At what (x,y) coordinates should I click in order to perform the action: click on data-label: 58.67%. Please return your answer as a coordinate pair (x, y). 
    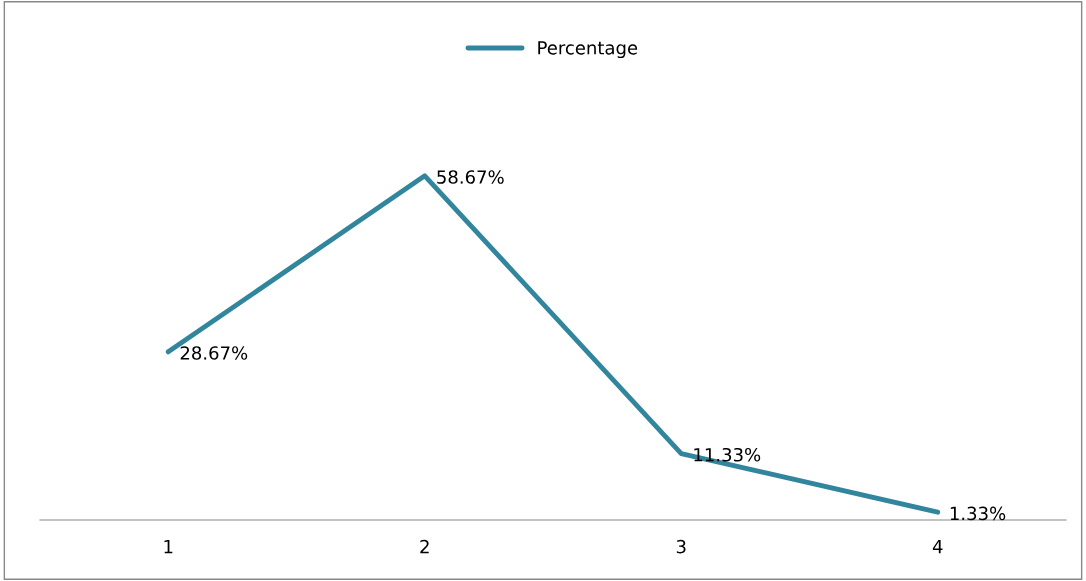
    Looking at the image, I should click on (470, 177).